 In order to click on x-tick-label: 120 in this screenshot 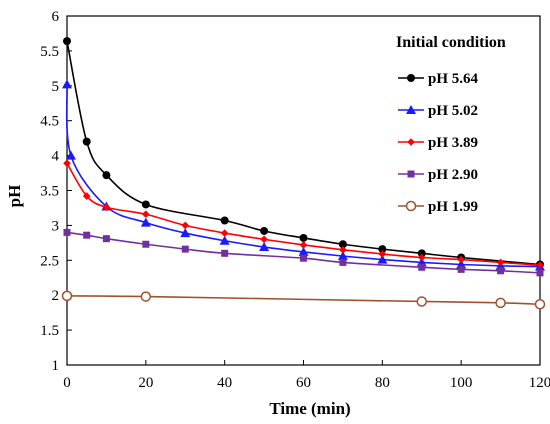, I will do `click(539, 383)`.